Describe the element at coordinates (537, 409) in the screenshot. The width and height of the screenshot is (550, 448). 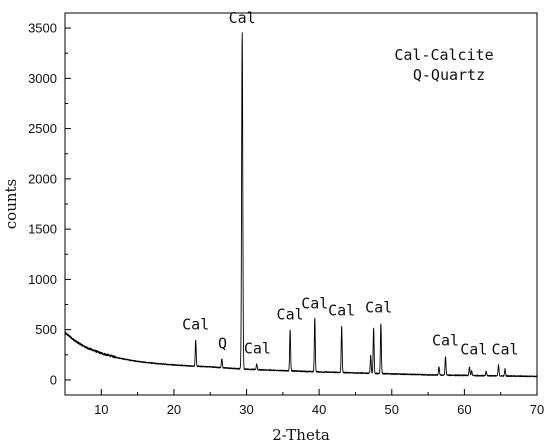
I see `x-tick-label: 70` at that location.